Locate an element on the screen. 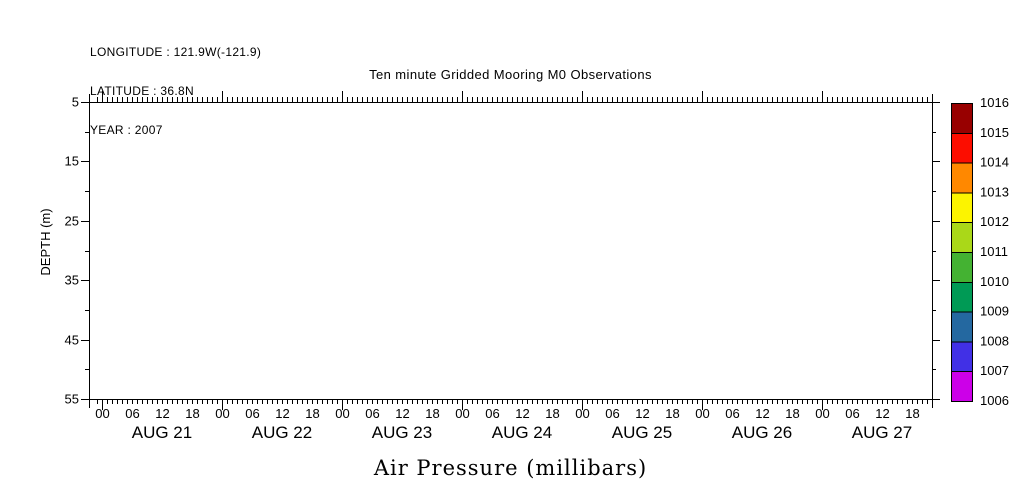  x-day-label: AUG 24 is located at coordinates (522, 432).